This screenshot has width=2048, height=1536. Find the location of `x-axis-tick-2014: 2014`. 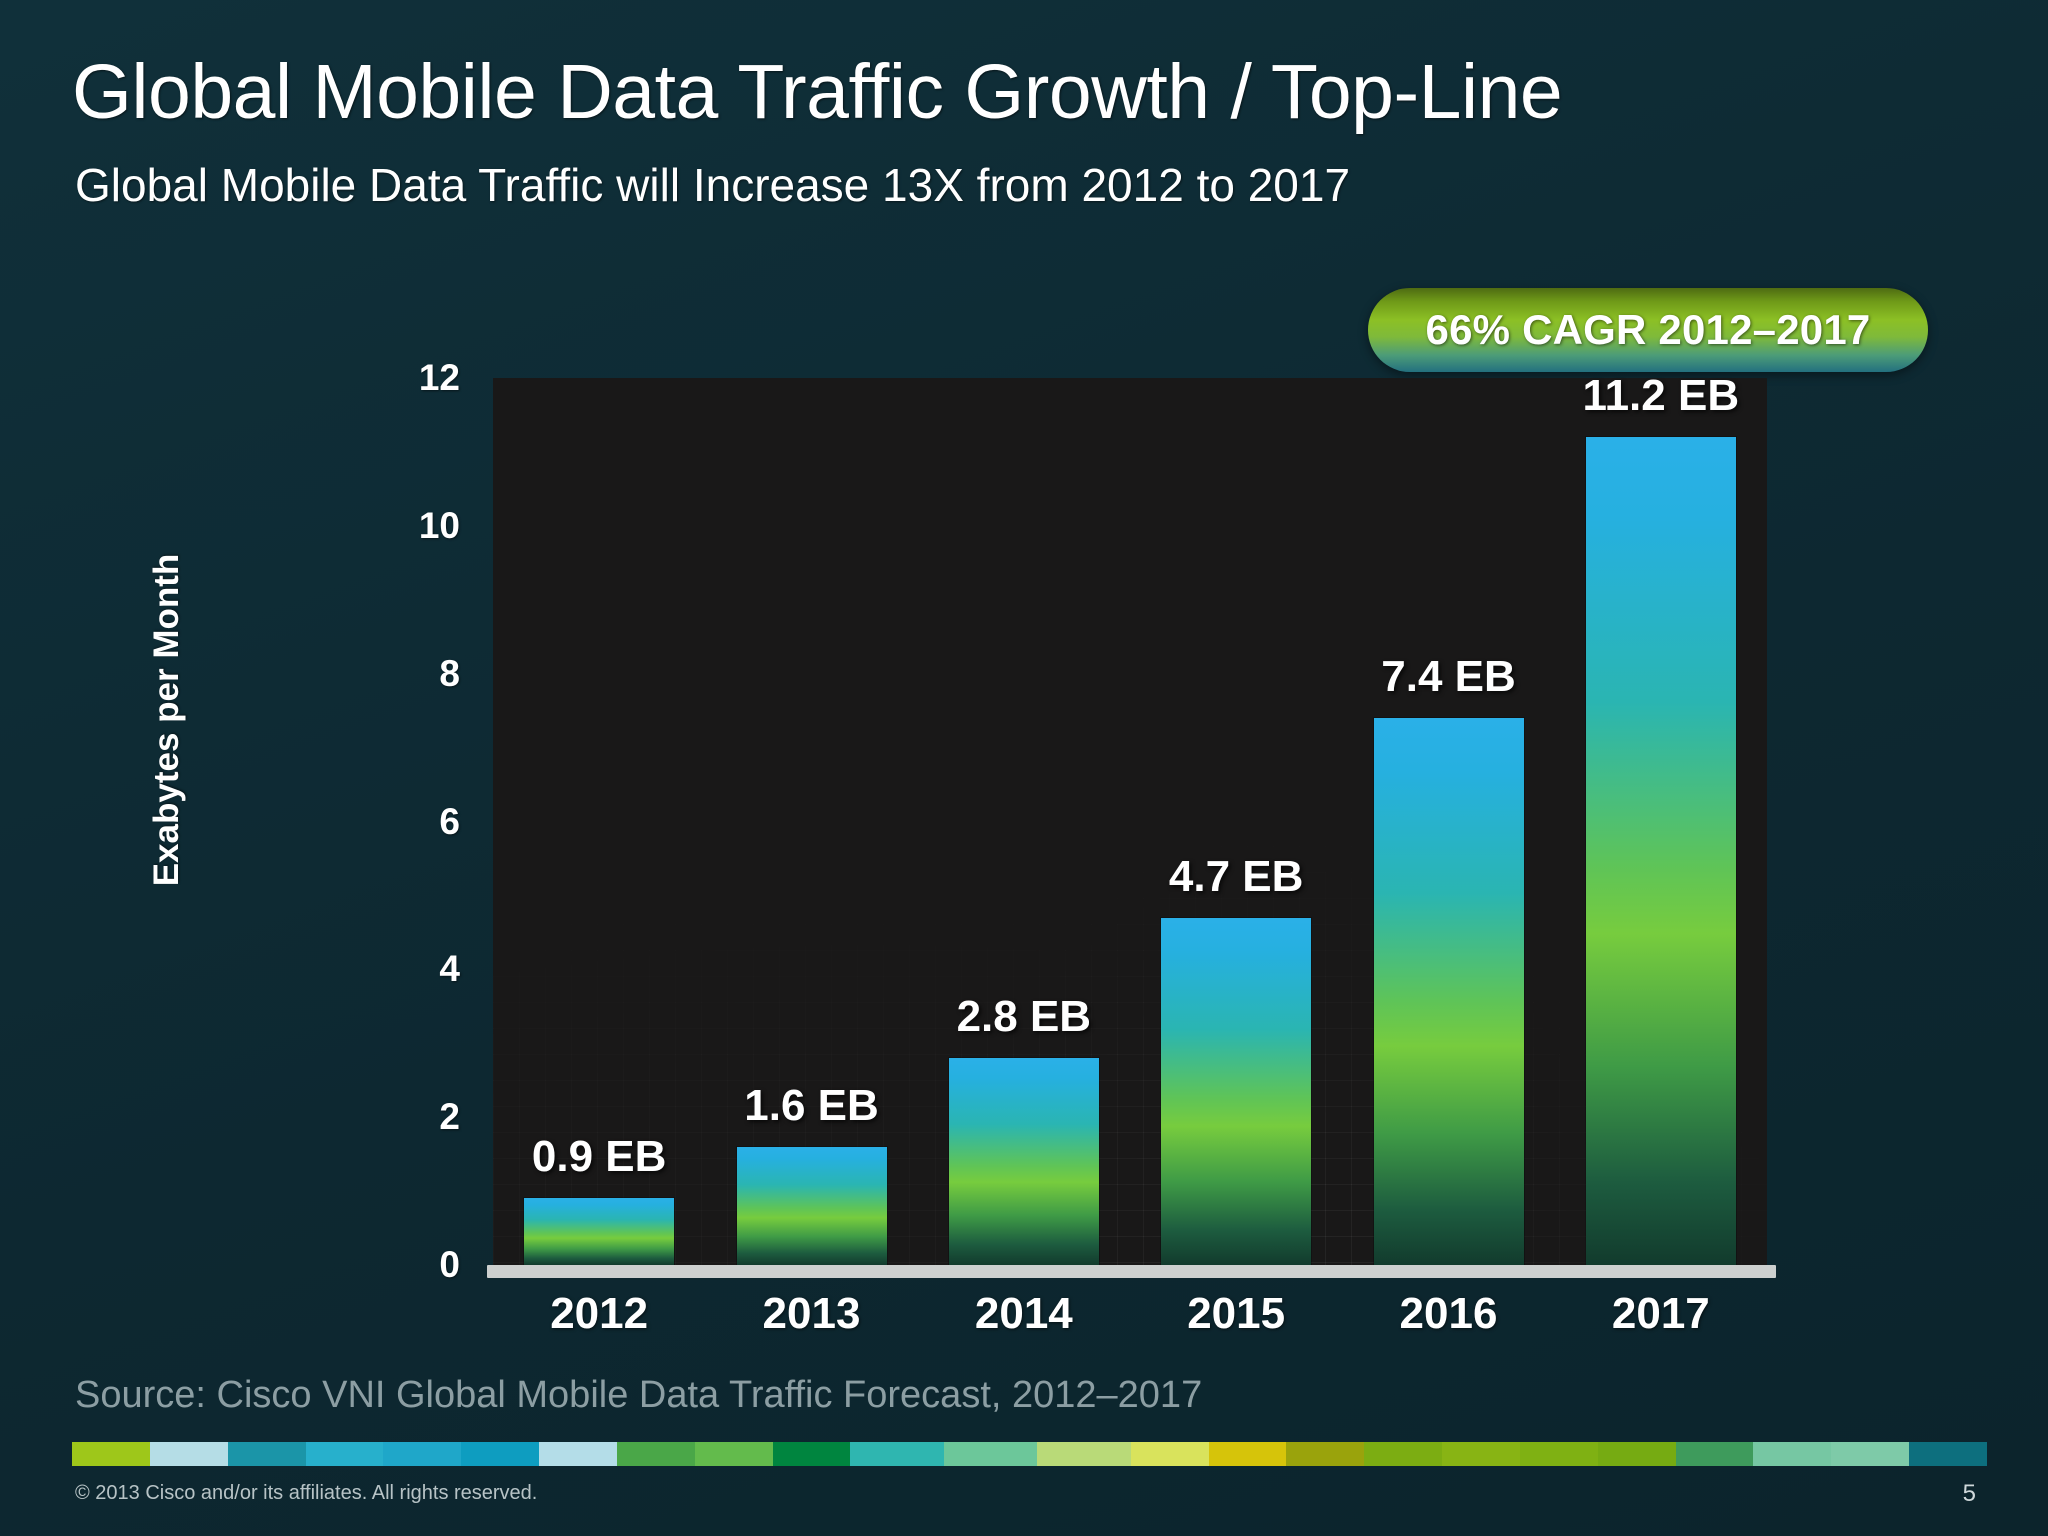

x-axis-tick-2014: 2014 is located at coordinates (1023, 1313).